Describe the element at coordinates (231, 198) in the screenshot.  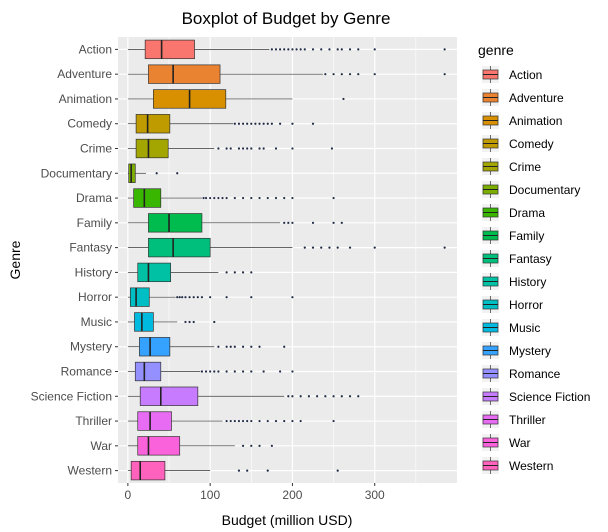
I see `box-drama` at that location.